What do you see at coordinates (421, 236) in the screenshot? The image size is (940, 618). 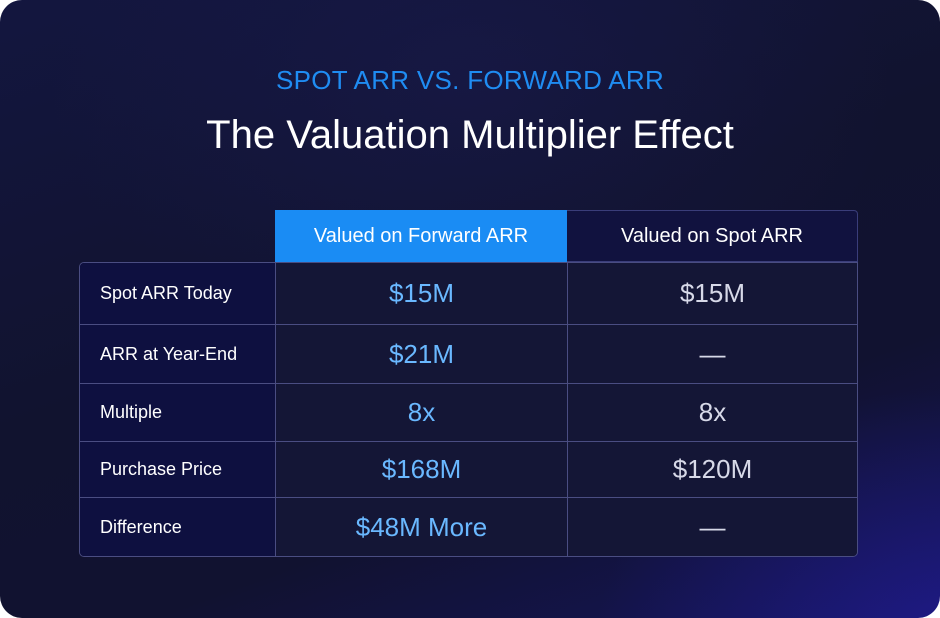 I see `column-header-forward-arr: Valued on Forward ARR` at bounding box center [421, 236].